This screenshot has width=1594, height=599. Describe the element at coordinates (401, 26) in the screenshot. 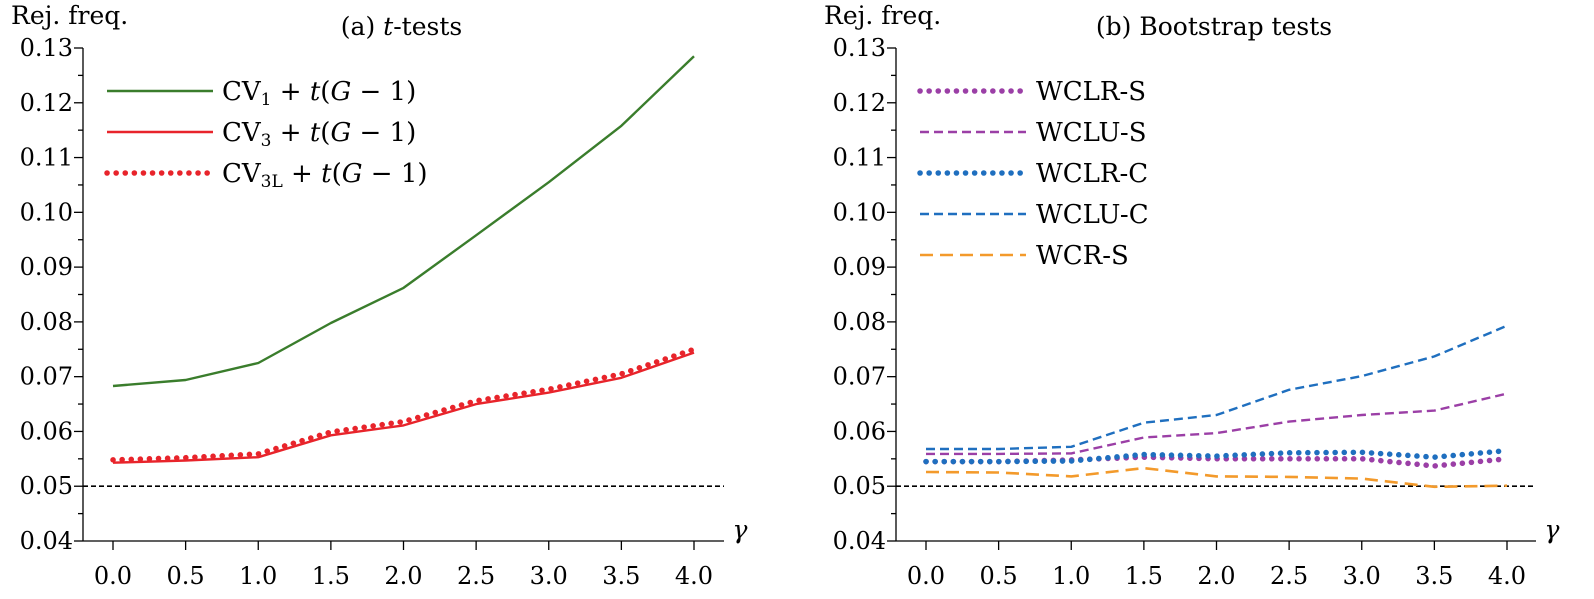

I see `chart-title: (a) t-tests` at that location.